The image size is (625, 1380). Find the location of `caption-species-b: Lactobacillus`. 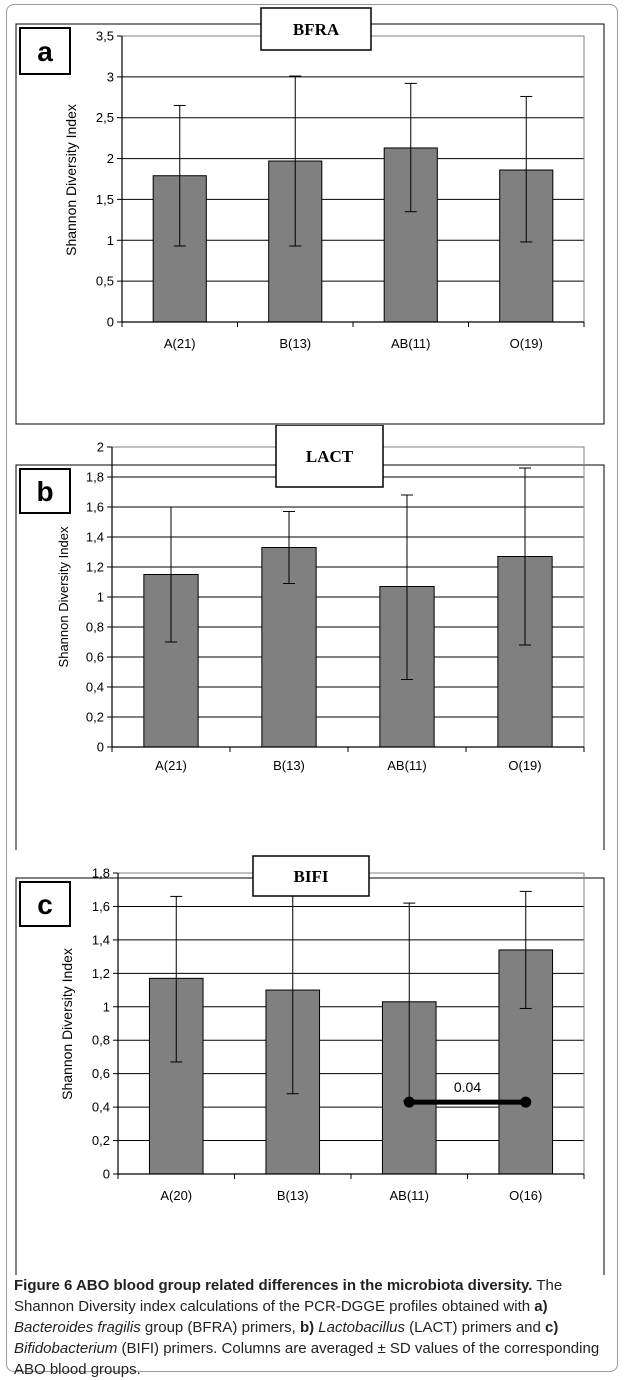

caption-species-b: Lactobacillus is located at coordinates (361, 1327).